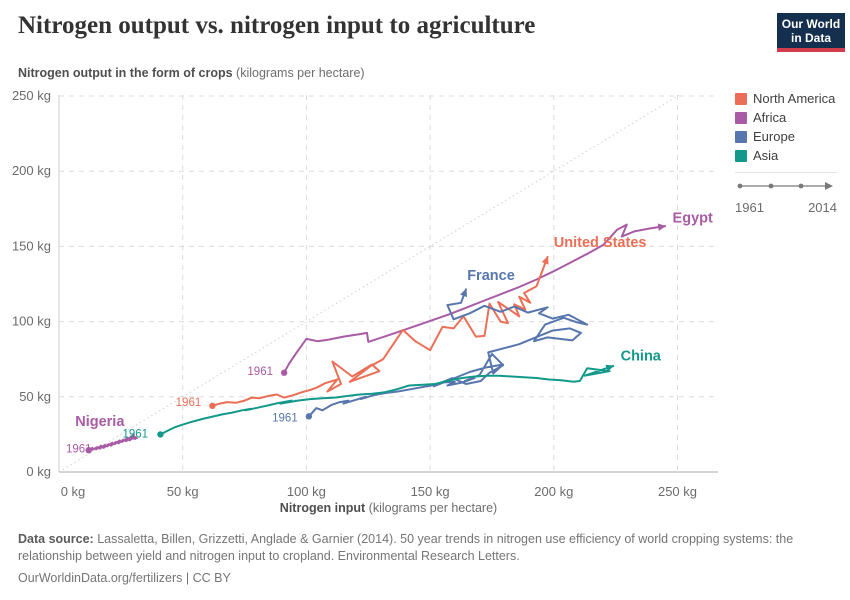  I want to click on timeline-dot-start, so click(740, 186).